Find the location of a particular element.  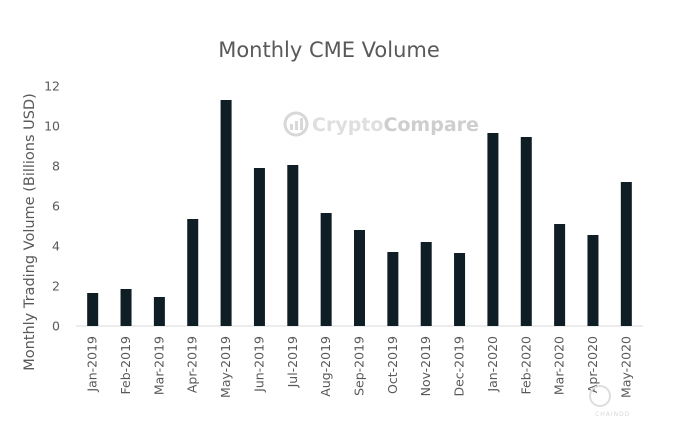

bar-mar-2019 is located at coordinates (159, 311).